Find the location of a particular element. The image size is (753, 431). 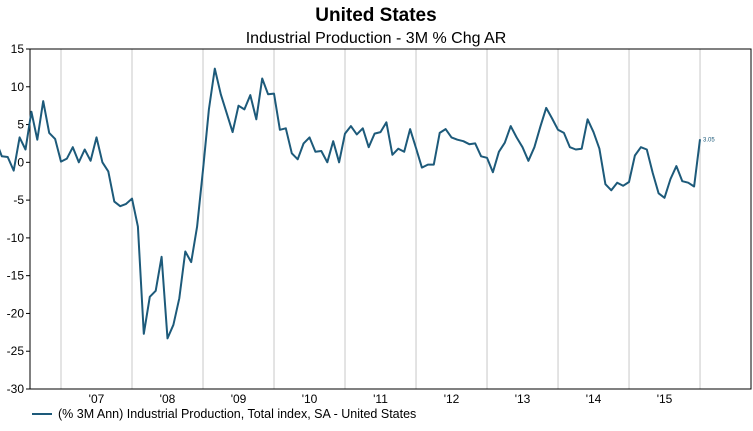

y-tick-label: 10 is located at coordinates (18, 87).